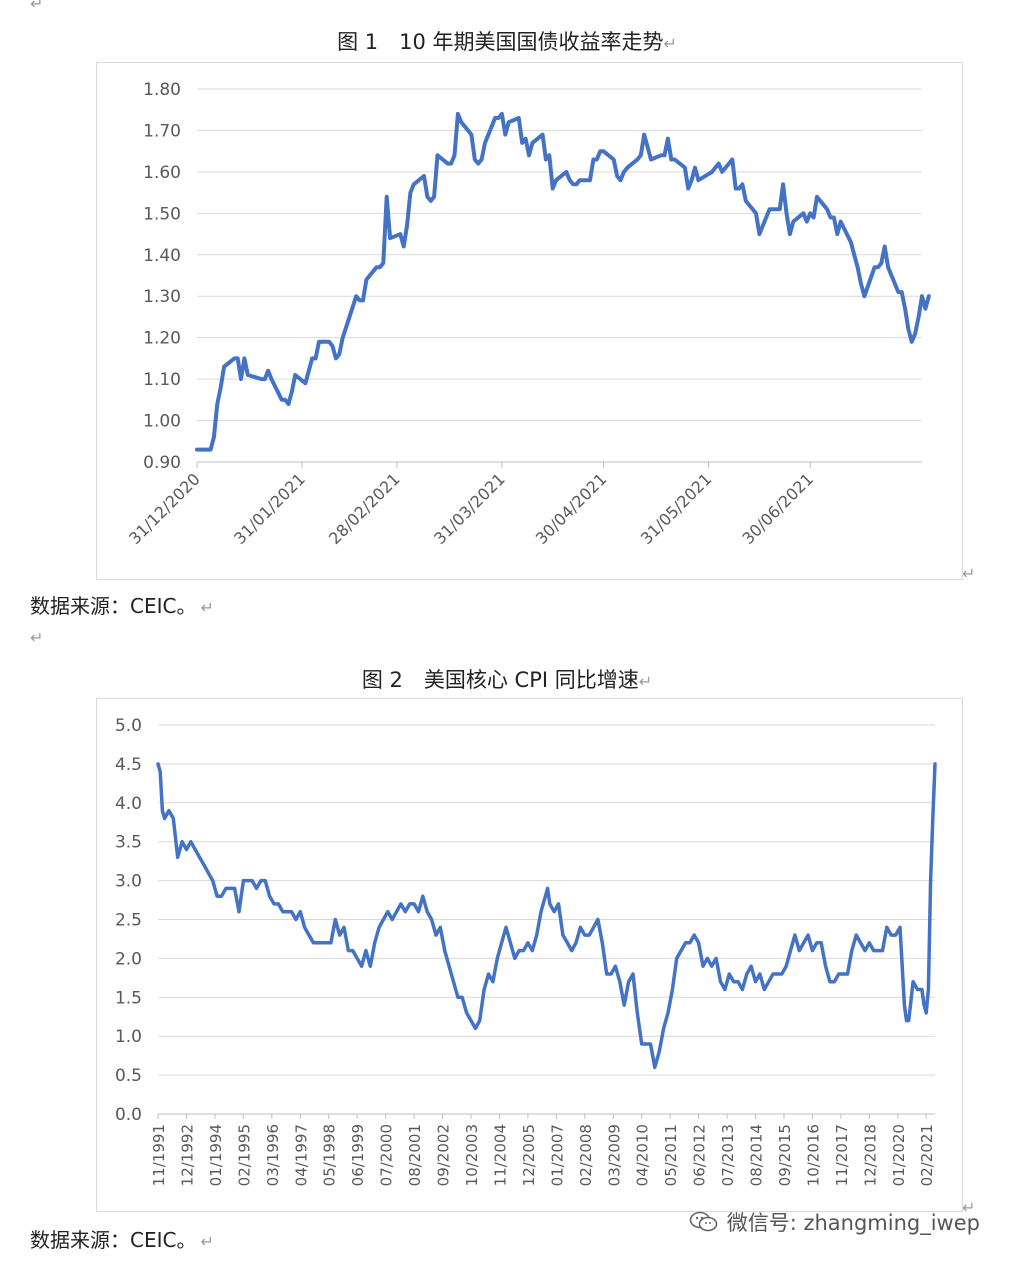 The image size is (1014, 1269). I want to click on wechat-watermark: 微信号: zhangming_iwep, so click(834, 1222).